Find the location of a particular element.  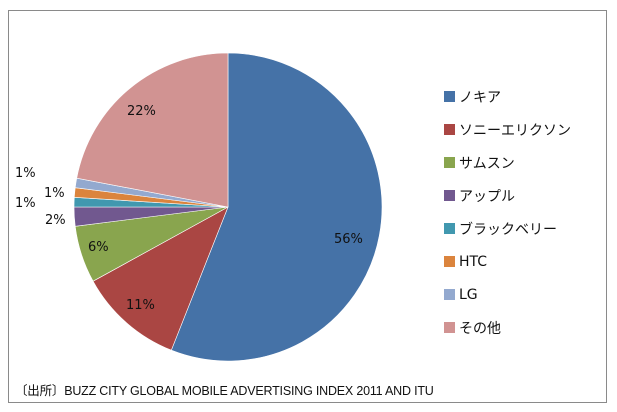

legend-item-htc: HTC is located at coordinates (507, 261).